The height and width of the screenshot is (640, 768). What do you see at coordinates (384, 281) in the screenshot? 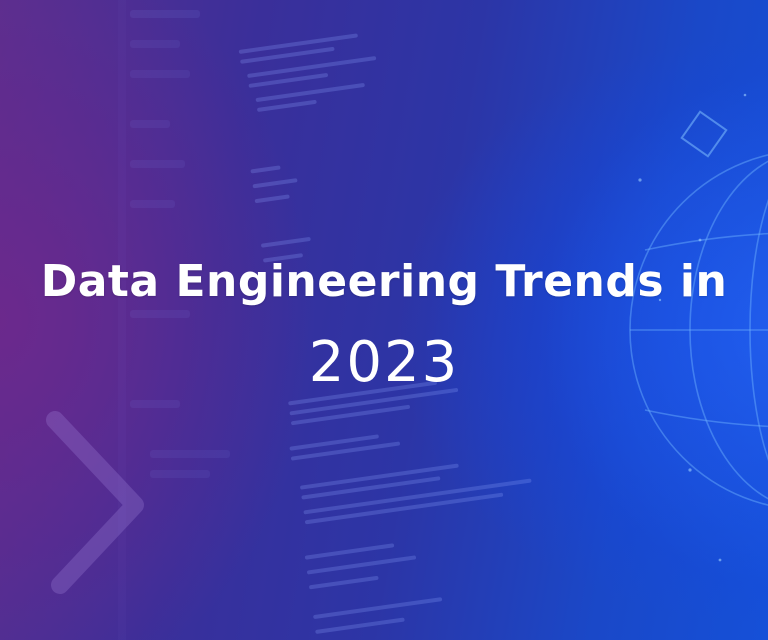
I see `banner-title: Data Engineering Trends in` at bounding box center [384, 281].